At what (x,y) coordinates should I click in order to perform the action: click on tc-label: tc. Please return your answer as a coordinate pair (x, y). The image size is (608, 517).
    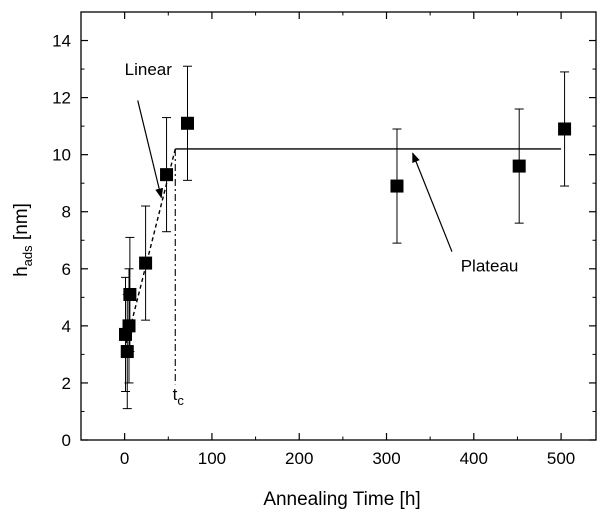
    Looking at the image, I should click on (179, 396).